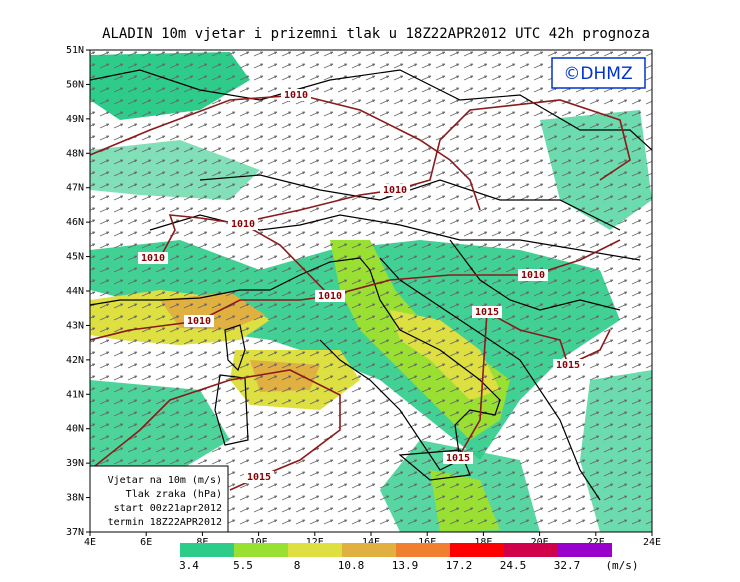 The height and width of the screenshot is (582, 740). I want to click on lon-label: 24E, so click(652, 542).